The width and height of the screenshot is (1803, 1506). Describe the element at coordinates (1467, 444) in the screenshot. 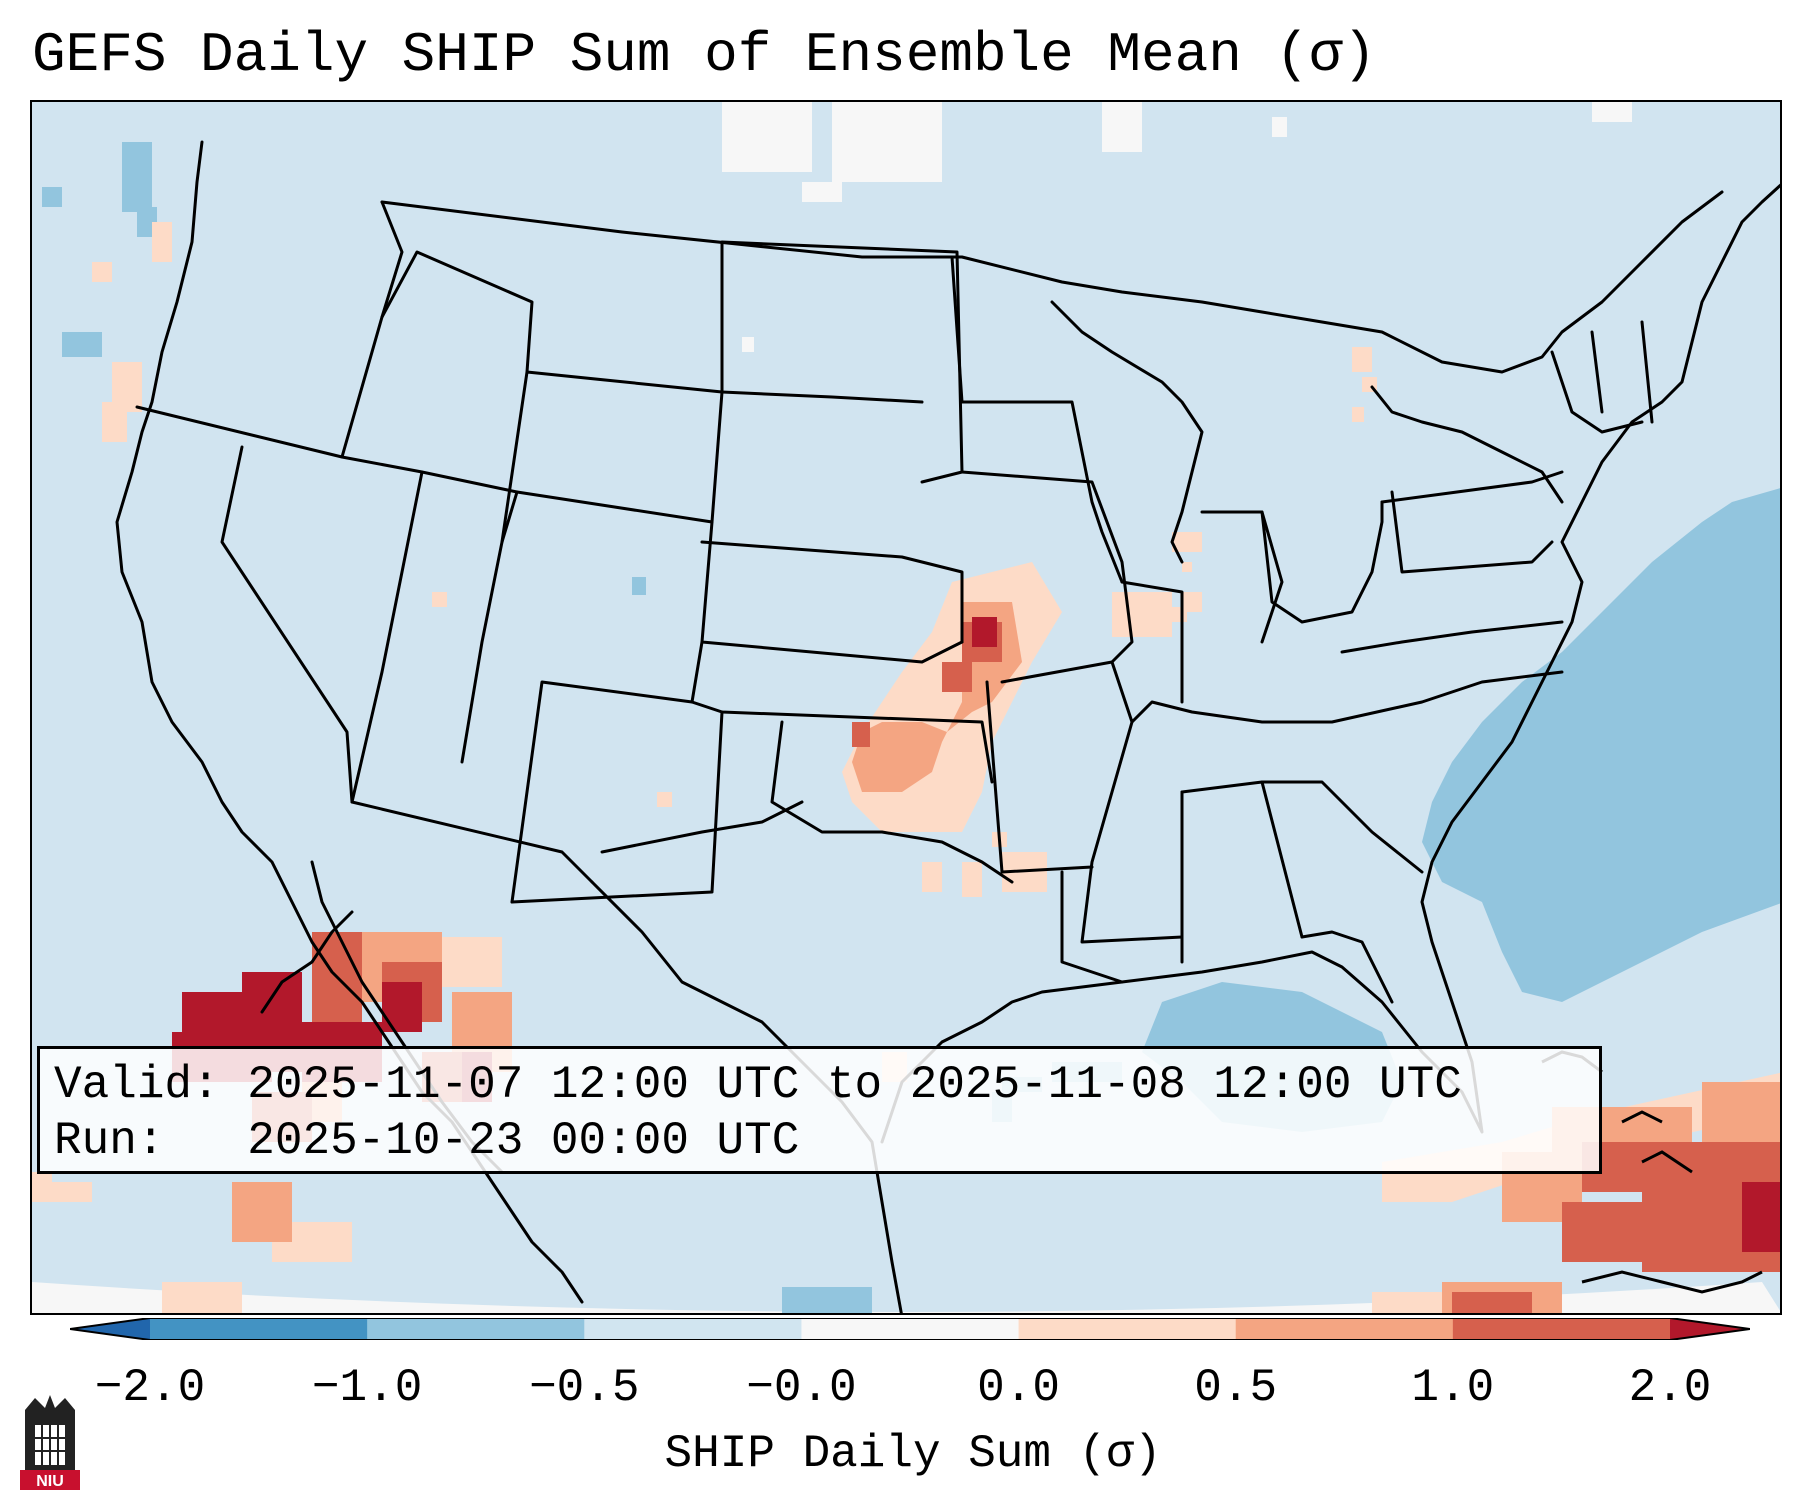

I see `great-lakes-border` at that location.